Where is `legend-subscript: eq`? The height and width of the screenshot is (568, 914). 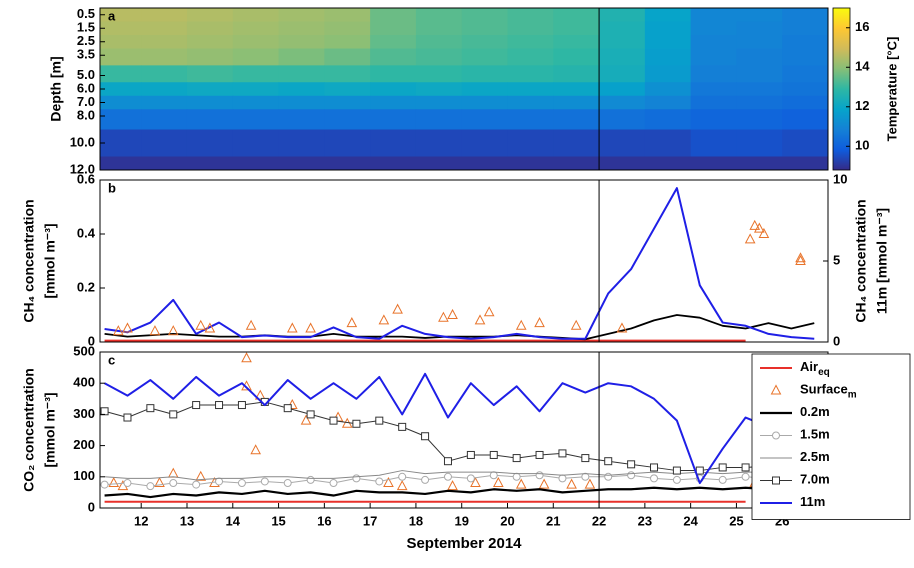
legend-subscript: eq is located at coordinates (824, 372).